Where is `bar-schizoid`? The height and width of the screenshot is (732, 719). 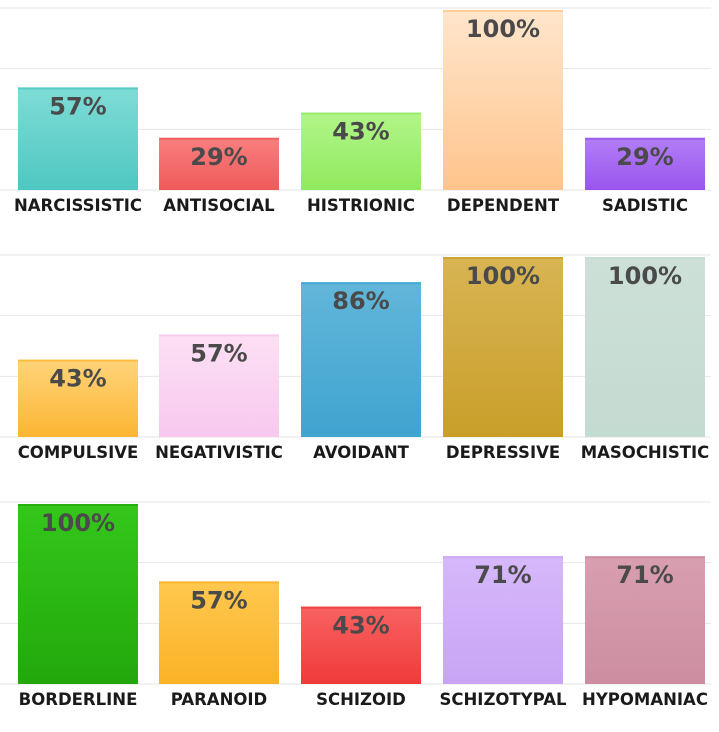 bar-schizoid is located at coordinates (361, 645).